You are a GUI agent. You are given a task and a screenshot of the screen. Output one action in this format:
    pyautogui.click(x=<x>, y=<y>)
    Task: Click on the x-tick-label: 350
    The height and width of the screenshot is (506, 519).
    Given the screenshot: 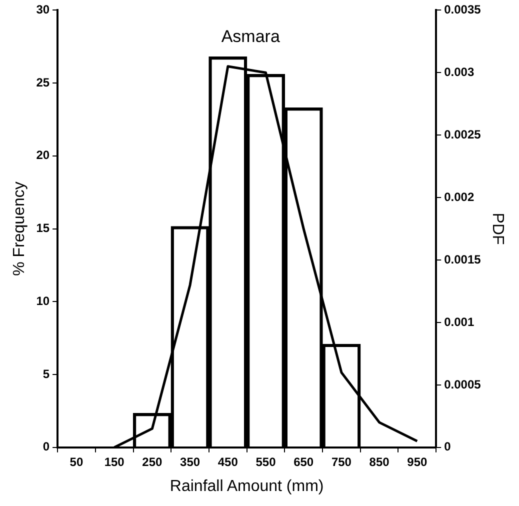 What is the action you would take?
    pyautogui.click(x=190, y=461)
    